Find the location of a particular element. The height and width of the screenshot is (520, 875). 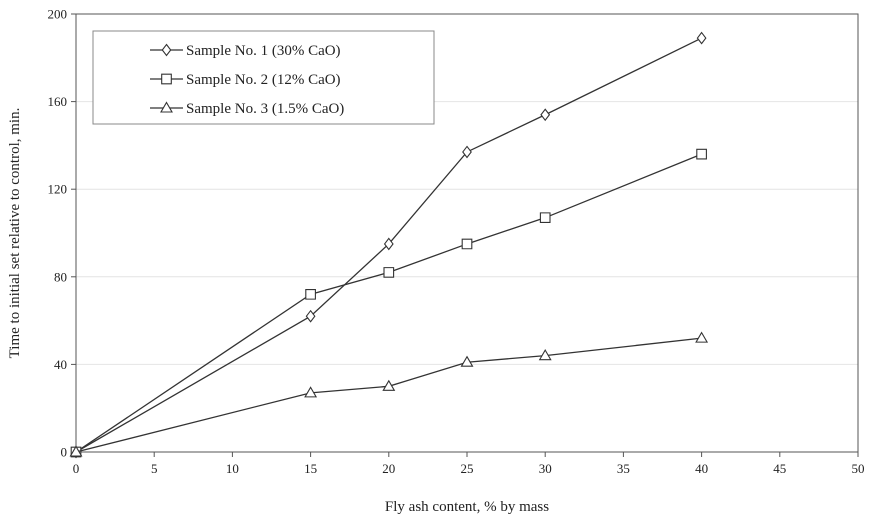

y-tick-label-2: 80 is located at coordinates (60, 276).